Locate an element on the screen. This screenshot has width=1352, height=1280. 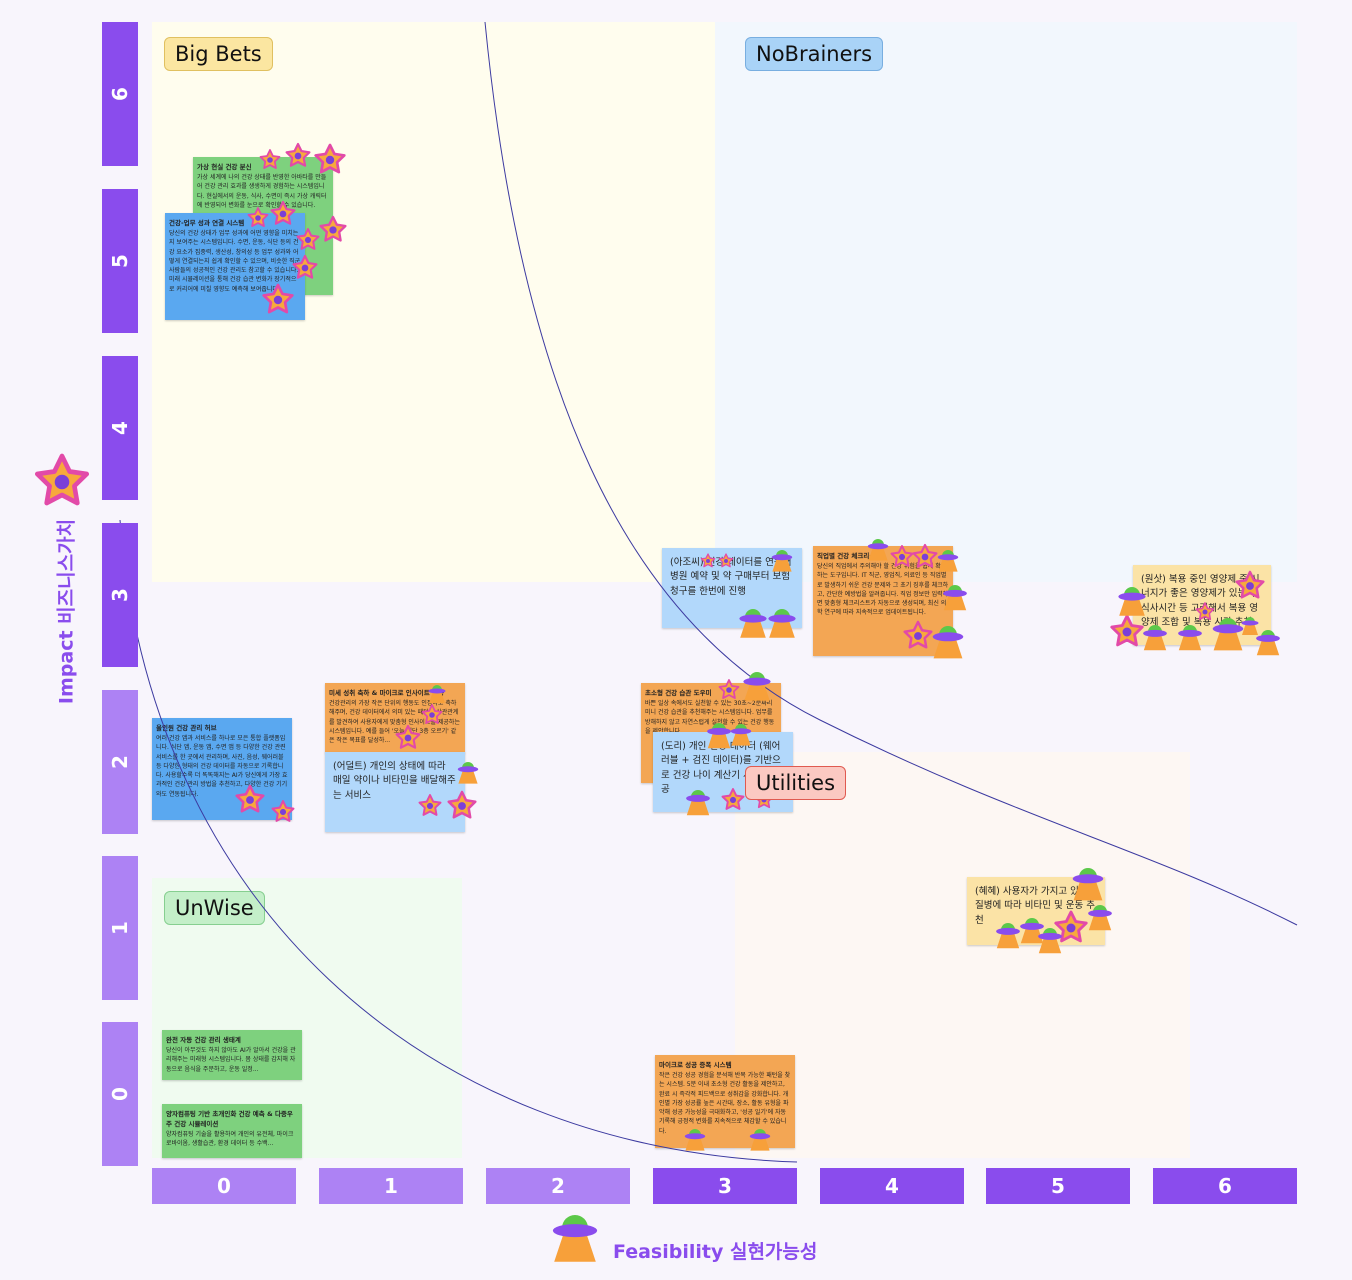
quadrant-label: Big Bets is located at coordinates (218, 54).